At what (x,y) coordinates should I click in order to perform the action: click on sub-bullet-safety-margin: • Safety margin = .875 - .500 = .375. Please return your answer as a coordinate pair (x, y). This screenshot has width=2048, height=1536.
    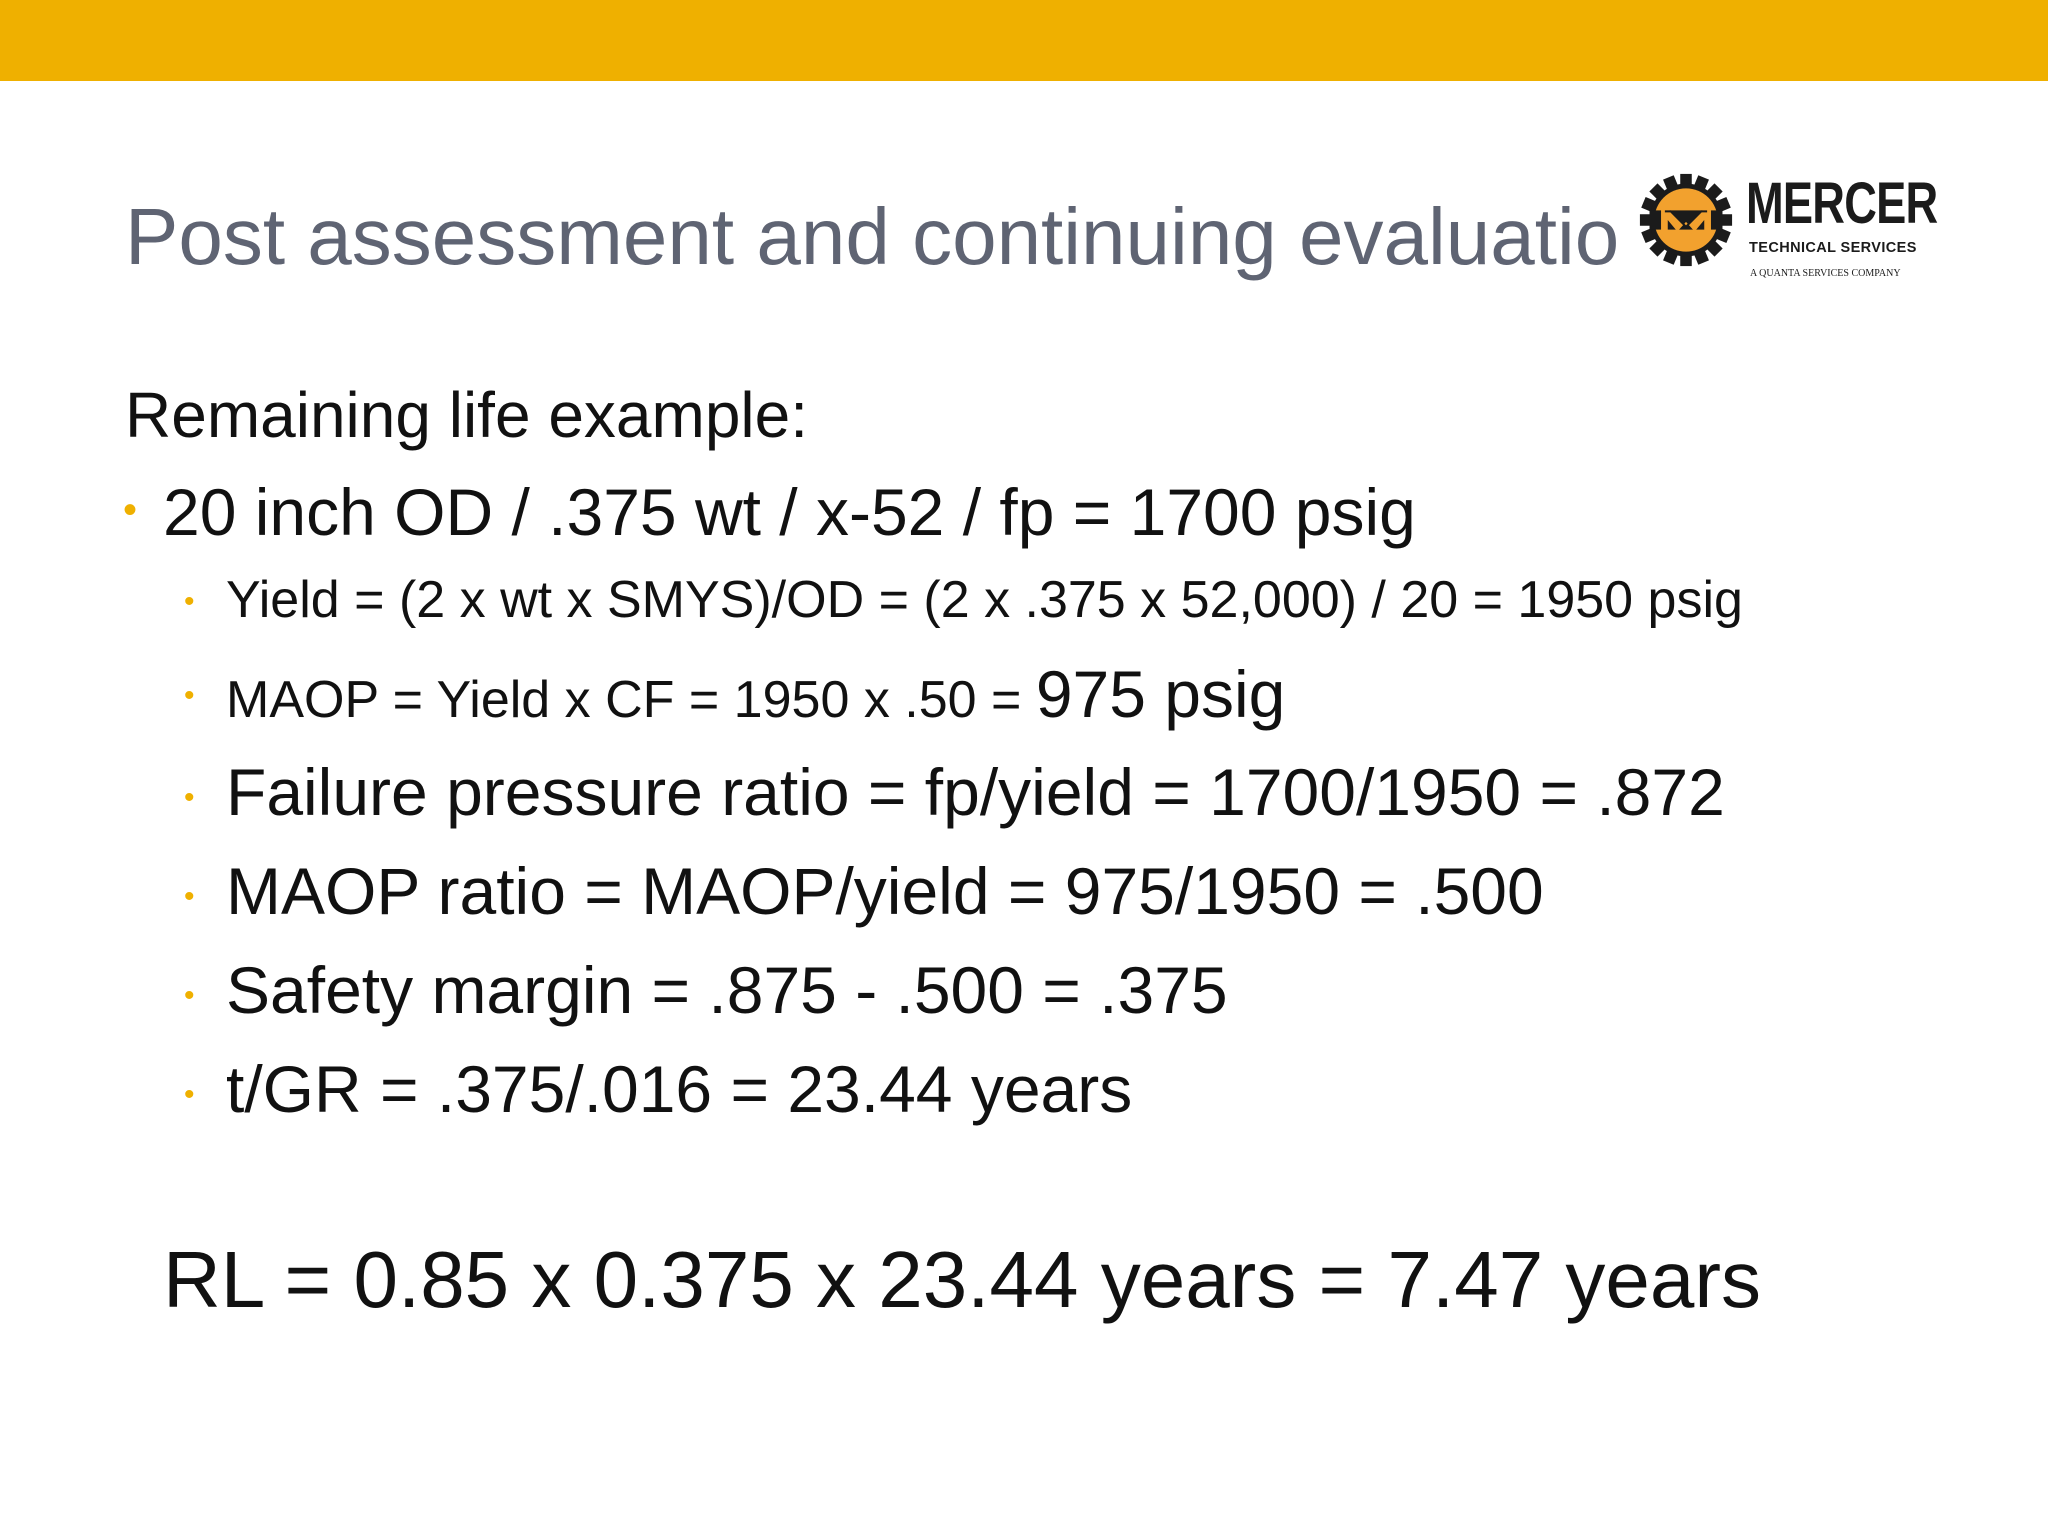
    Looking at the image, I should click on (706, 990).